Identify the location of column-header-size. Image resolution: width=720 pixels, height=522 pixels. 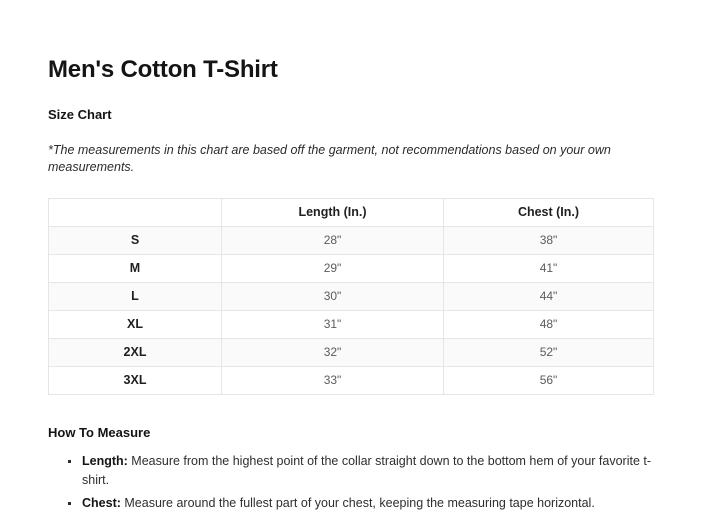
(135, 212).